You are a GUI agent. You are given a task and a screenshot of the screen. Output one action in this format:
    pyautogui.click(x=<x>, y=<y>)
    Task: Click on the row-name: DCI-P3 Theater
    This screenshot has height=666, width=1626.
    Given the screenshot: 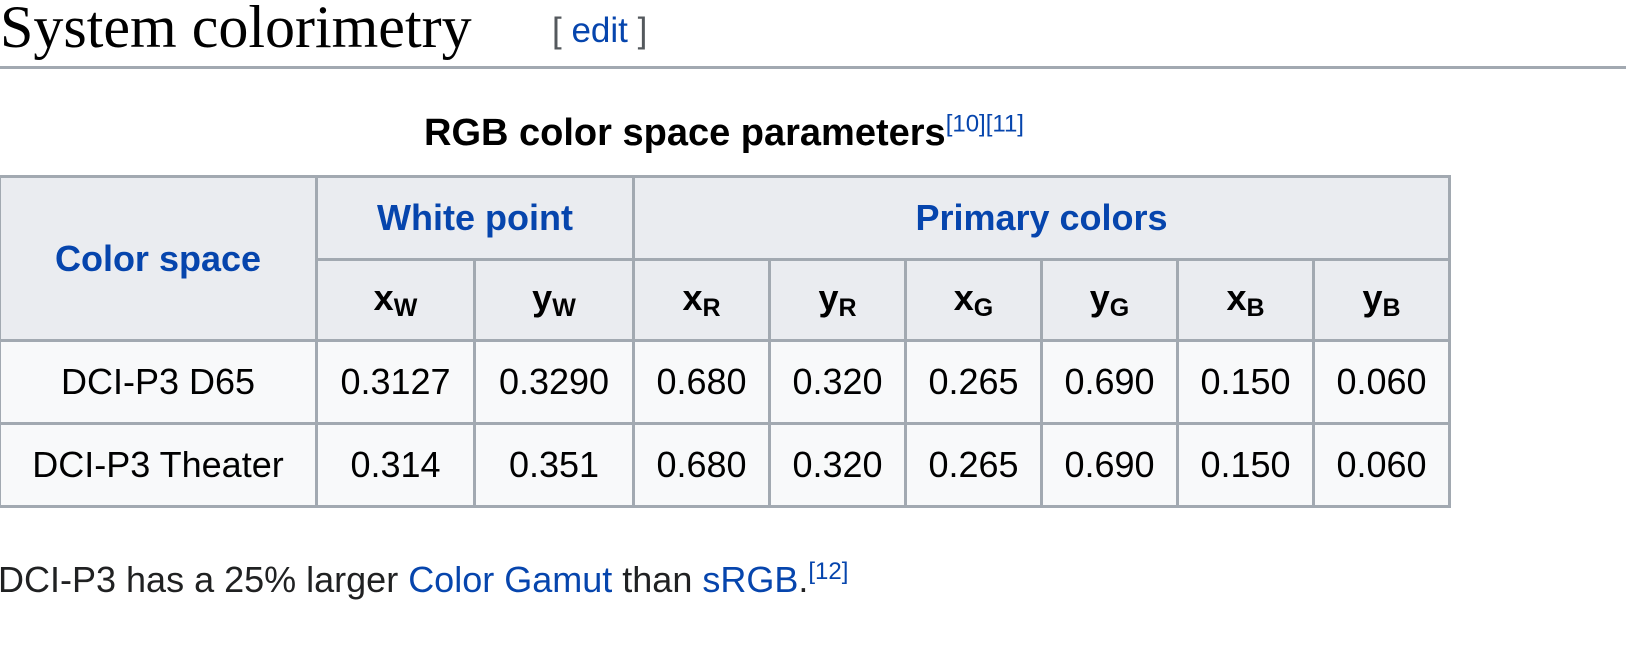 What is the action you would take?
    pyautogui.click(x=159, y=465)
    